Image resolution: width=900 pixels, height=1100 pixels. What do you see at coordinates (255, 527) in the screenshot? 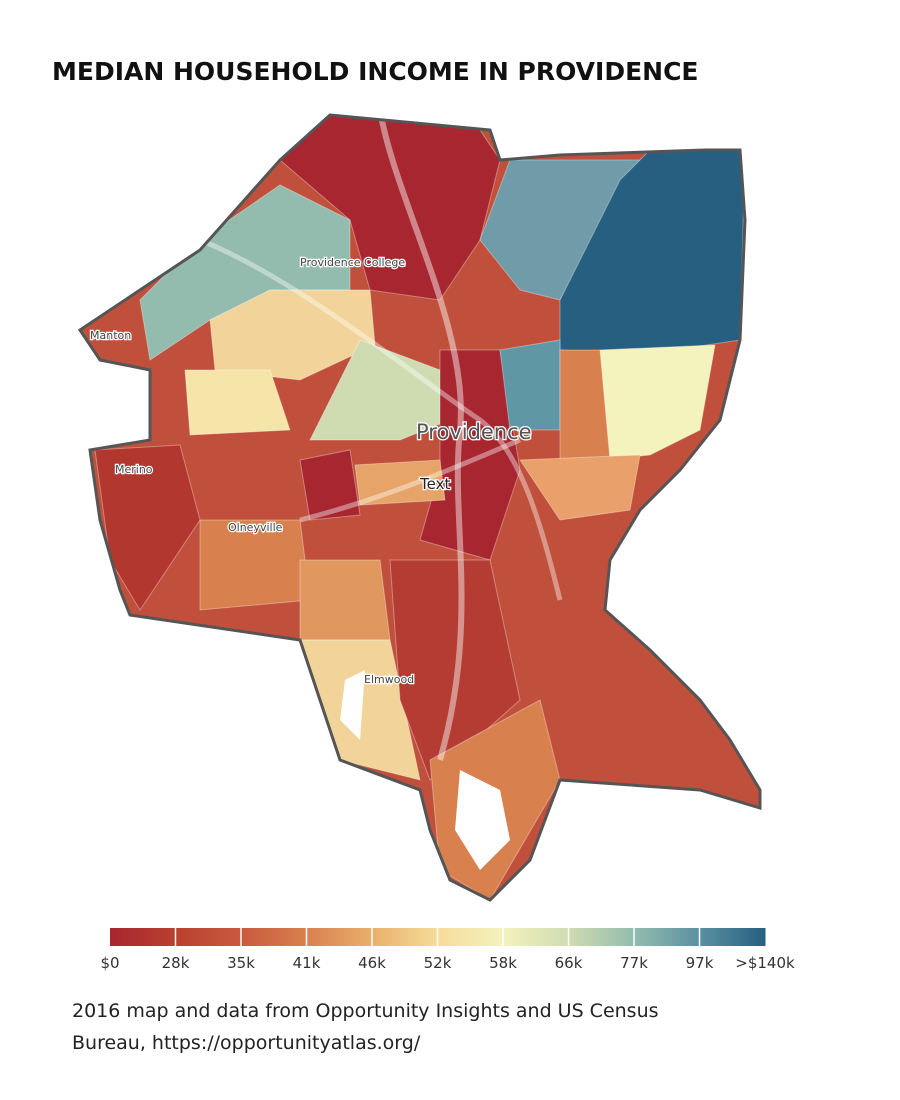
I see `place-label: Olneyville` at bounding box center [255, 527].